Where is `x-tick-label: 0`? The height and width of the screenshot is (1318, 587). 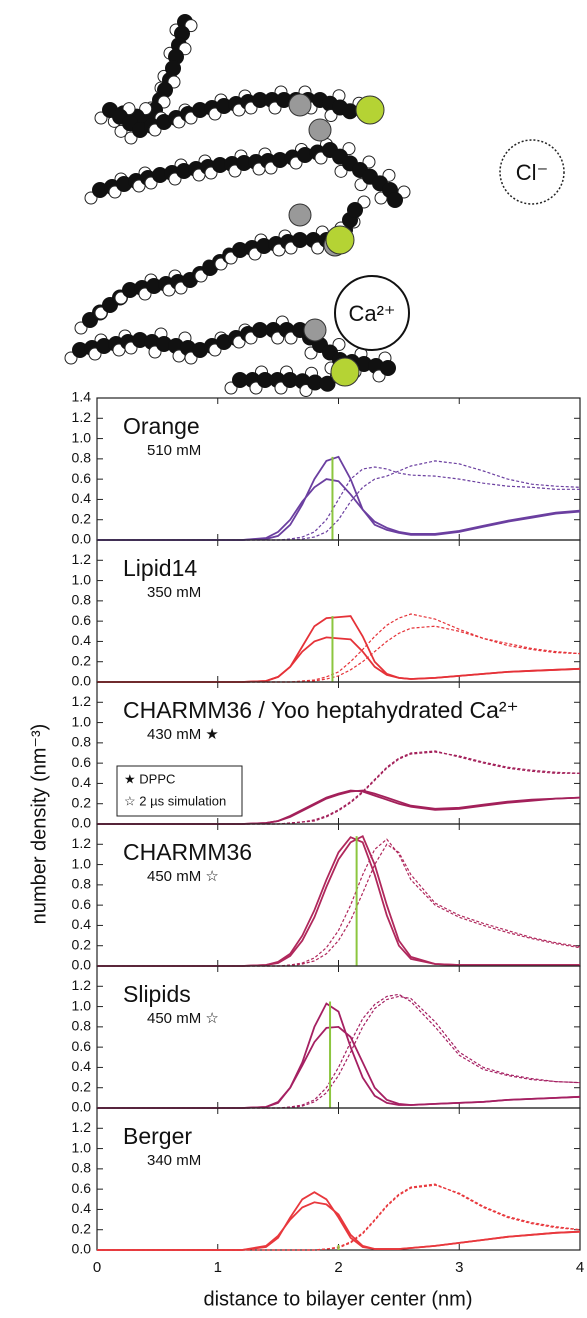 x-tick-label: 0 is located at coordinates (97, 1267).